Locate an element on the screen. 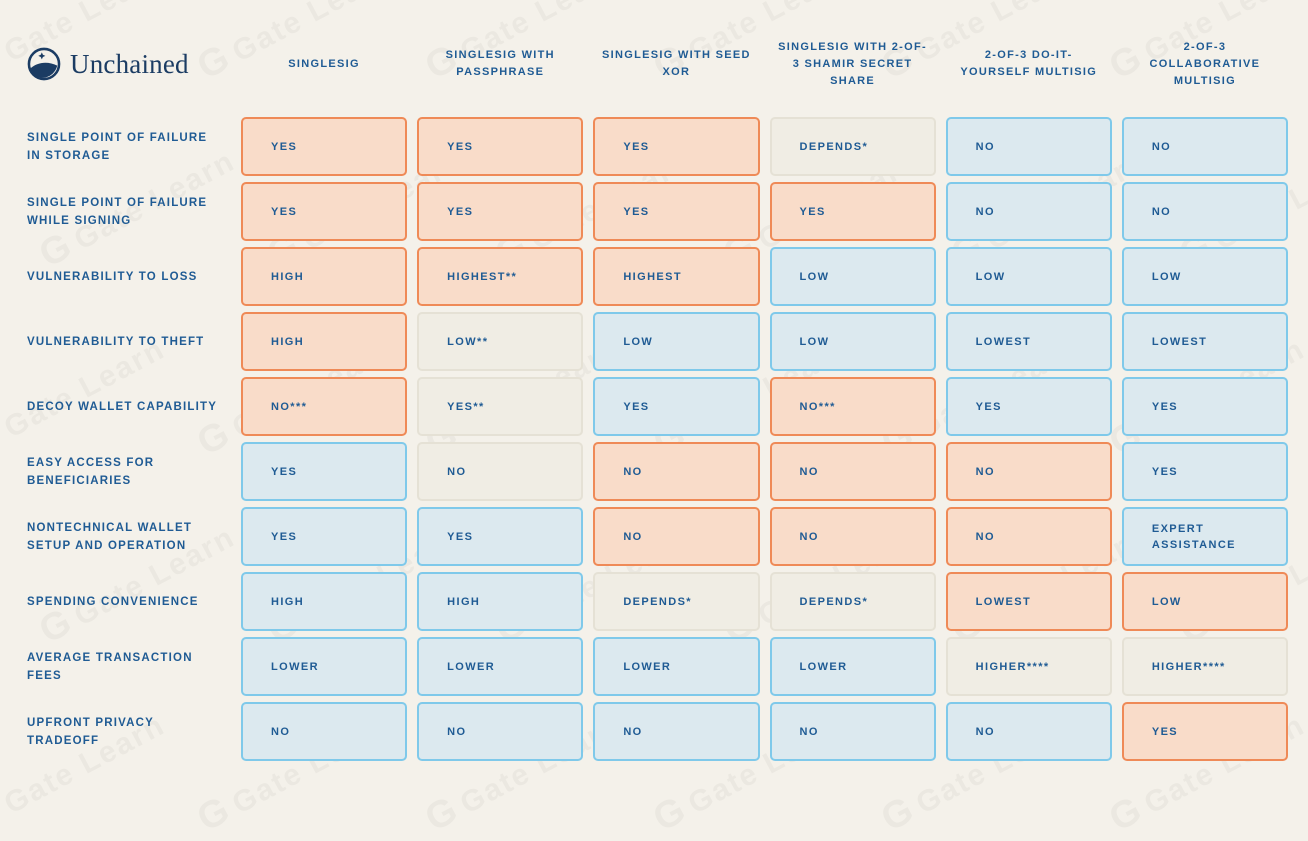 The height and width of the screenshot is (841, 1308). row-label: VULNERABILITY TO LOSS is located at coordinates (112, 276).